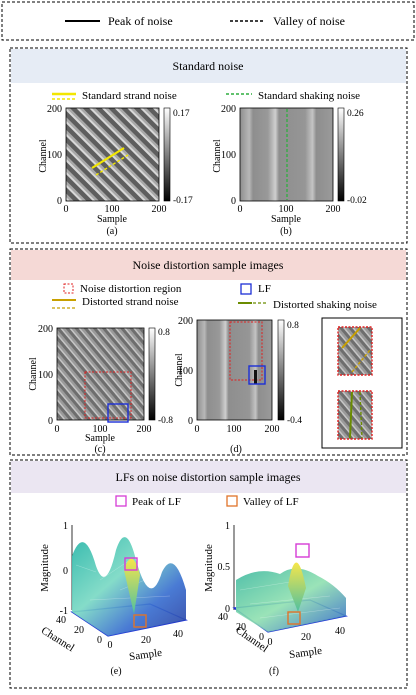  What do you see at coordinates (112, 219) in the screenshot?
I see `plot-a-xlabel: Sample` at bounding box center [112, 219].